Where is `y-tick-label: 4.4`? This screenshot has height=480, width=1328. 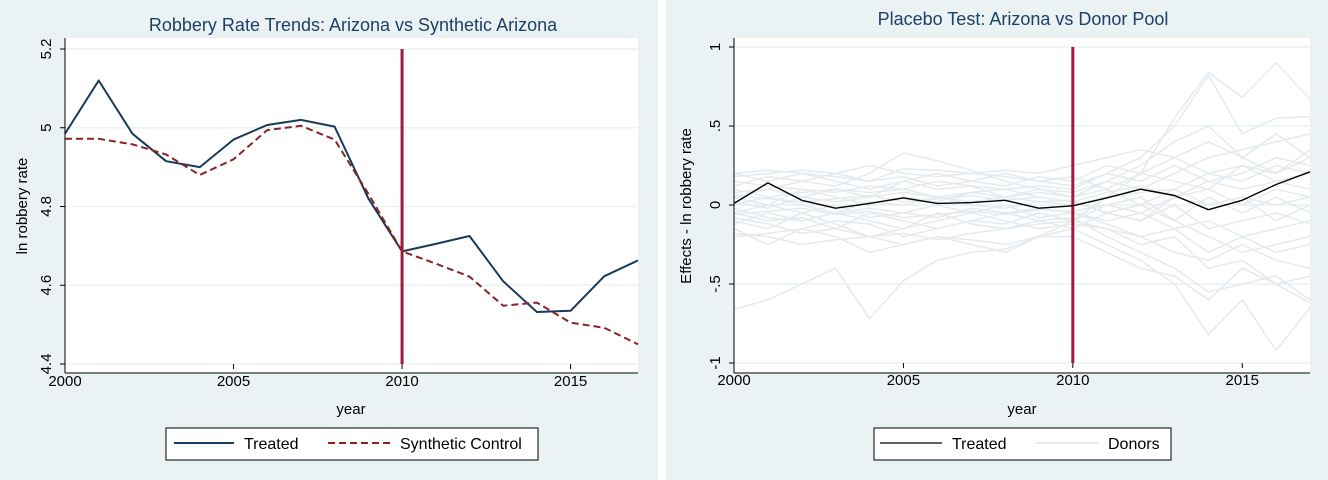
y-tick-label: 4.4 is located at coordinates (46, 364).